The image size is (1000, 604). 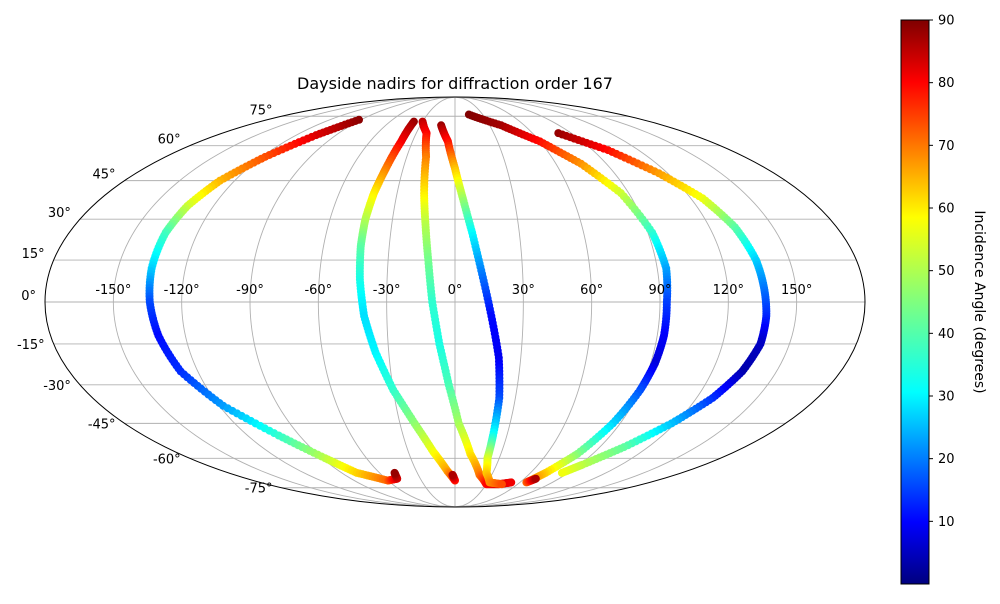 What do you see at coordinates (946, 83) in the screenshot?
I see `colorbar-tick-label: 80` at bounding box center [946, 83].